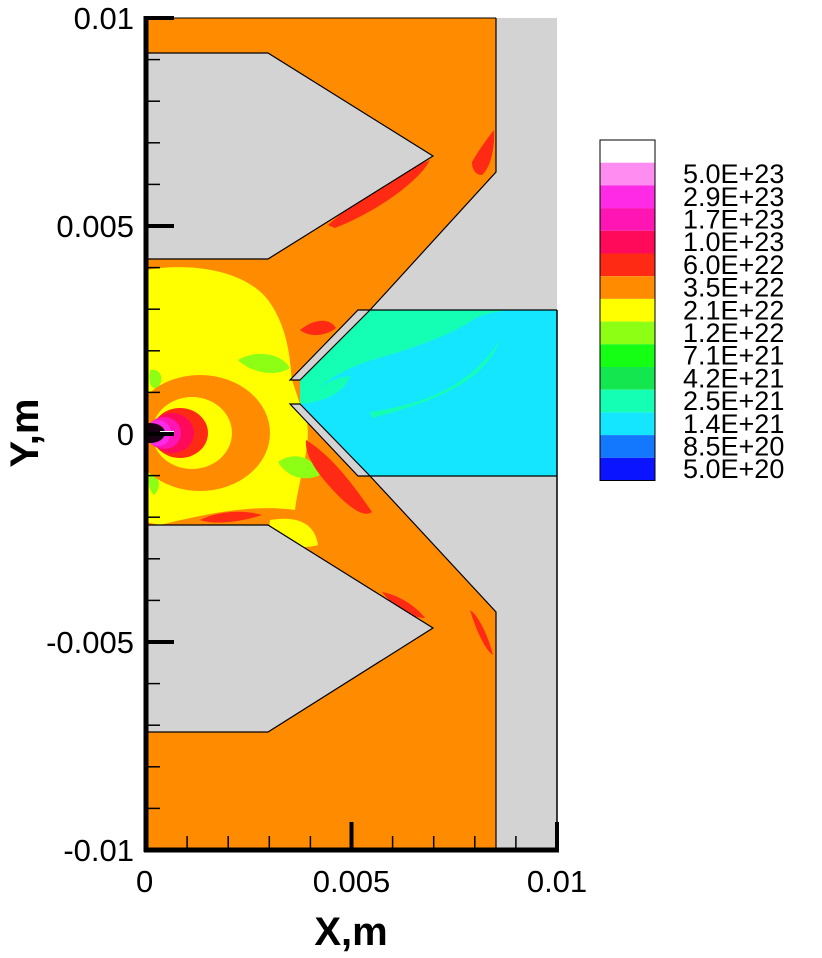 This screenshot has height=958, width=822. Describe the element at coordinates (264, 363) in the screenshot. I see `green-contour-upper` at that location.